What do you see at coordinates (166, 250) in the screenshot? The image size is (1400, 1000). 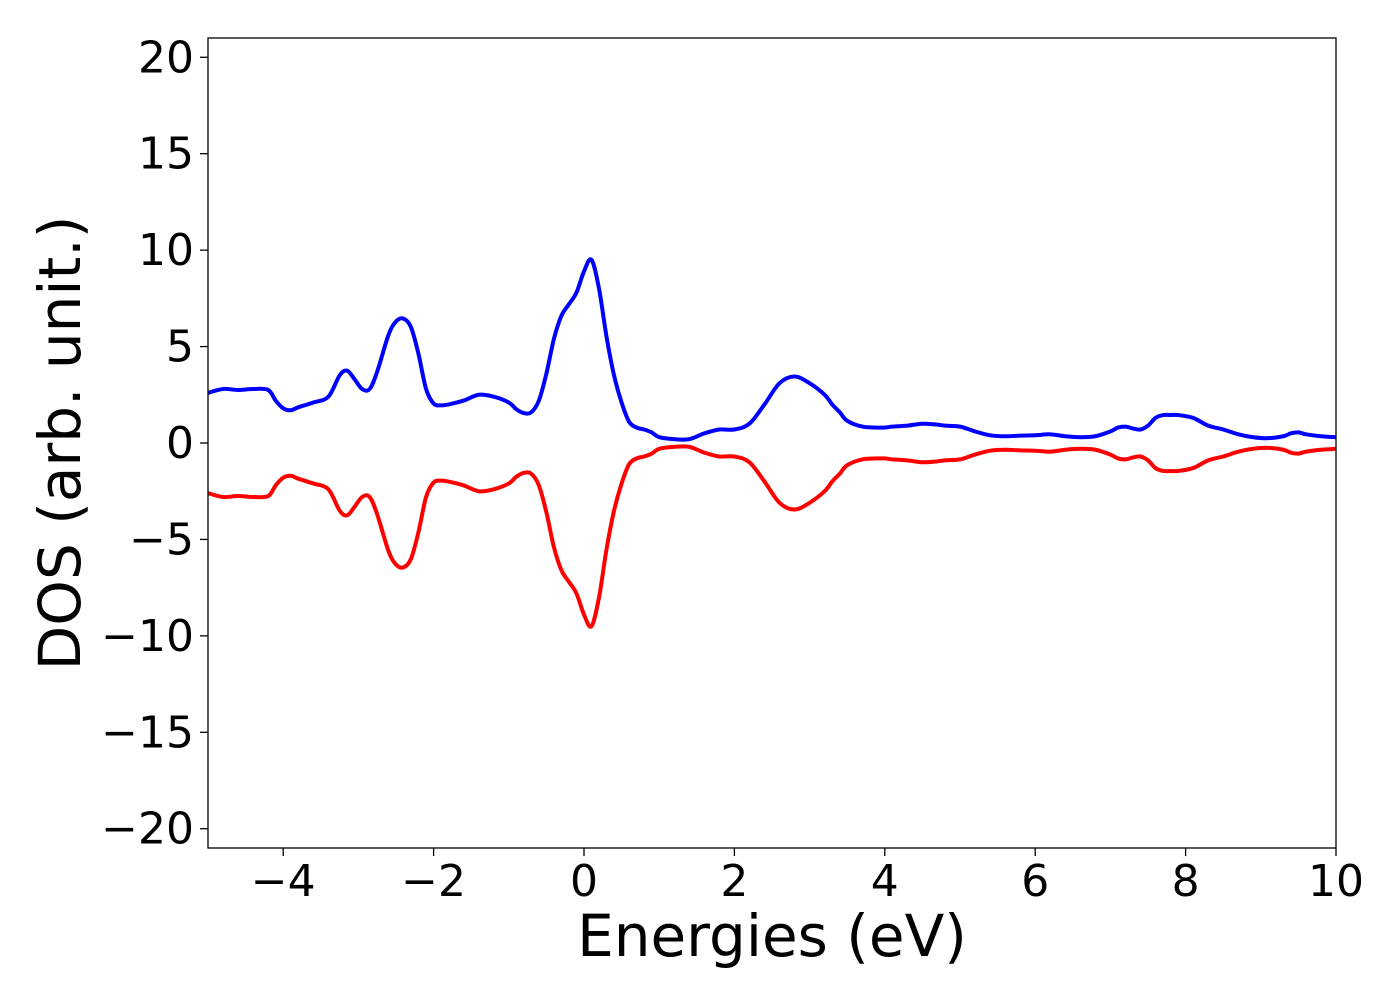 I see `y-tick-label: 10` at bounding box center [166, 250].